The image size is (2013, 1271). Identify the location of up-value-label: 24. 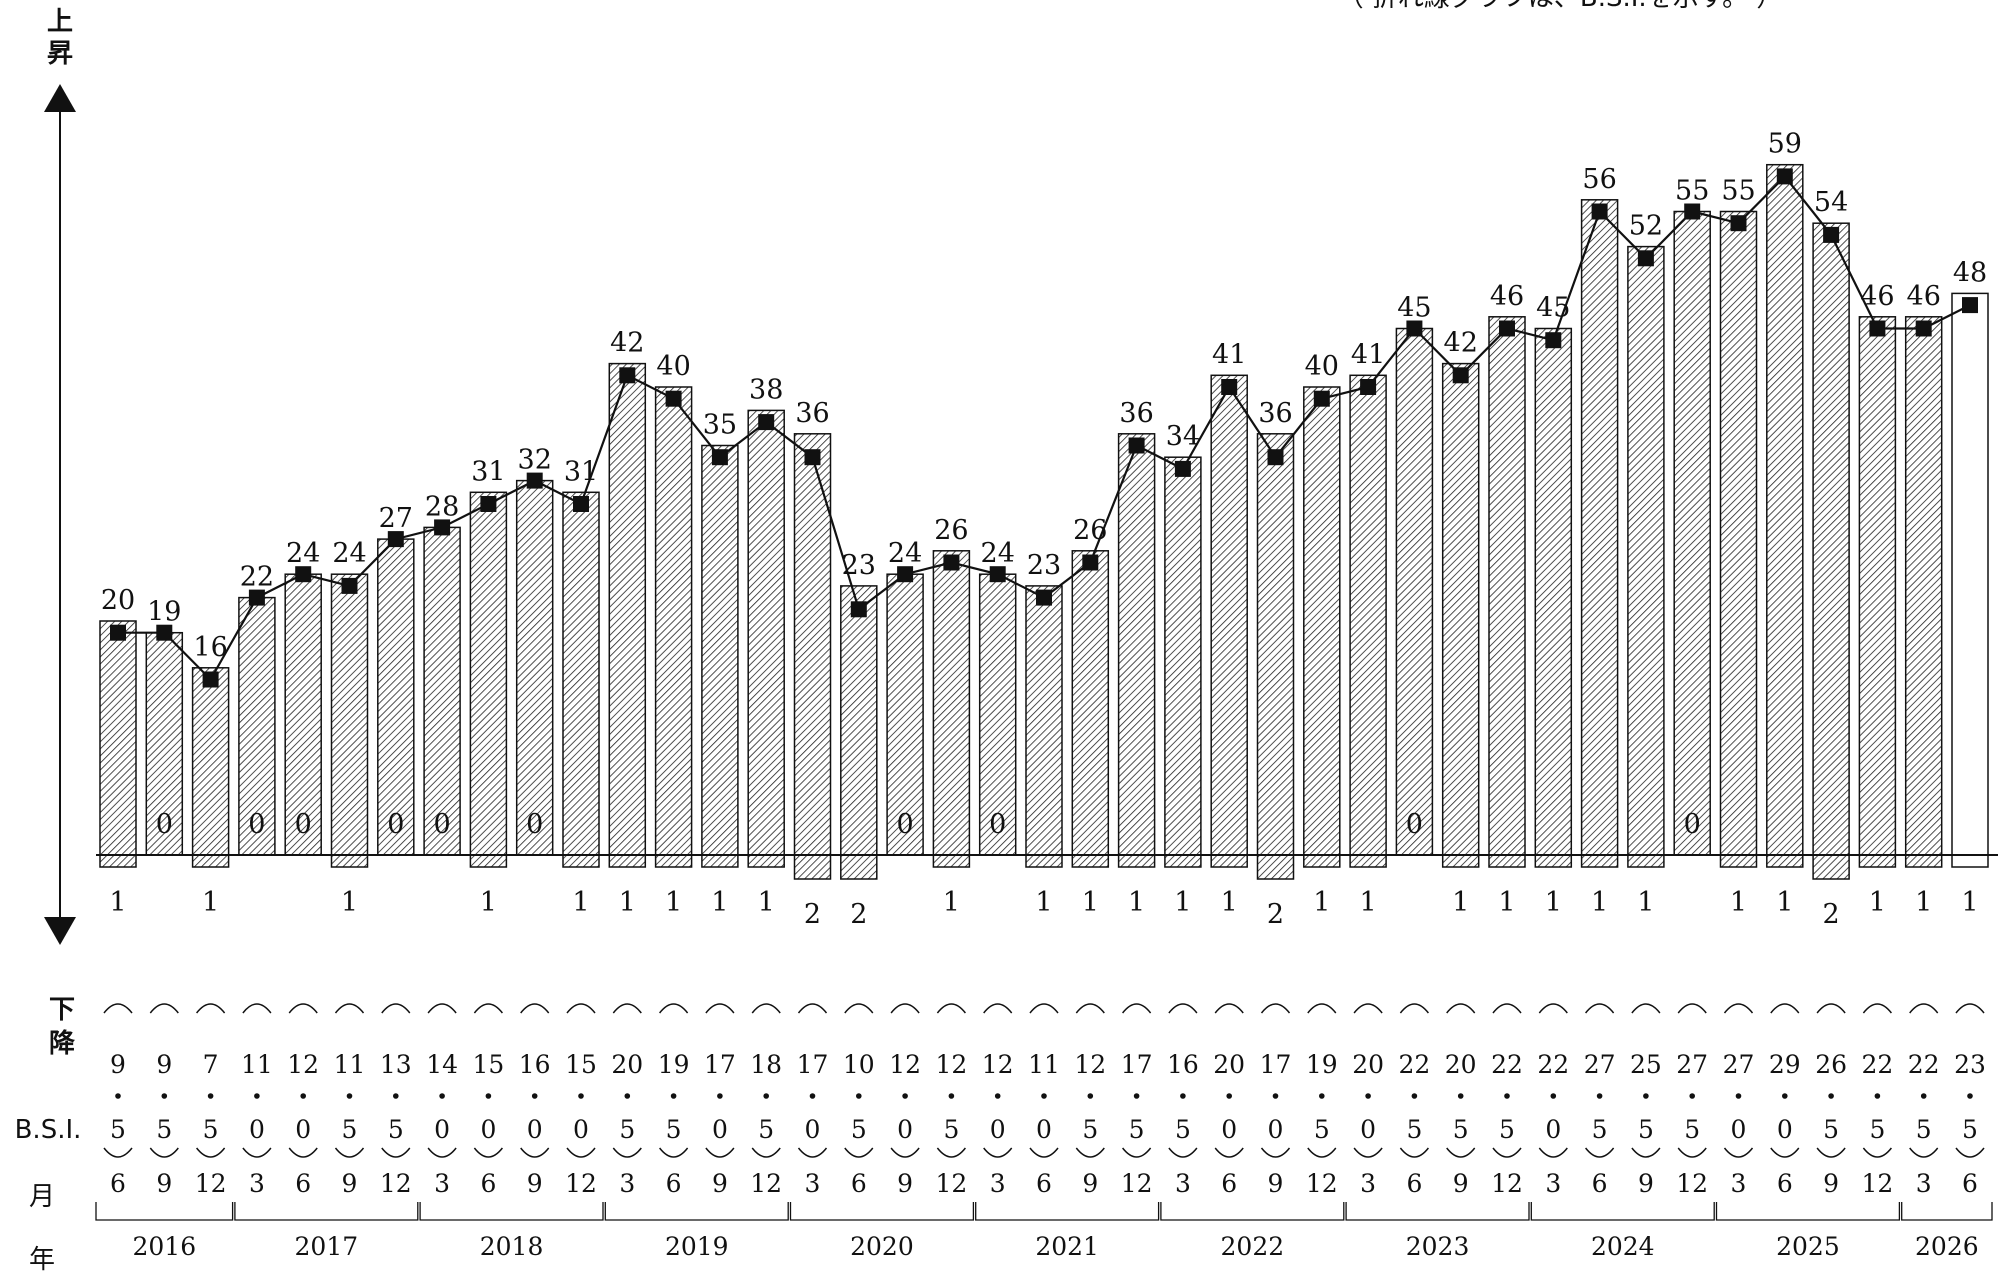
(905, 553).